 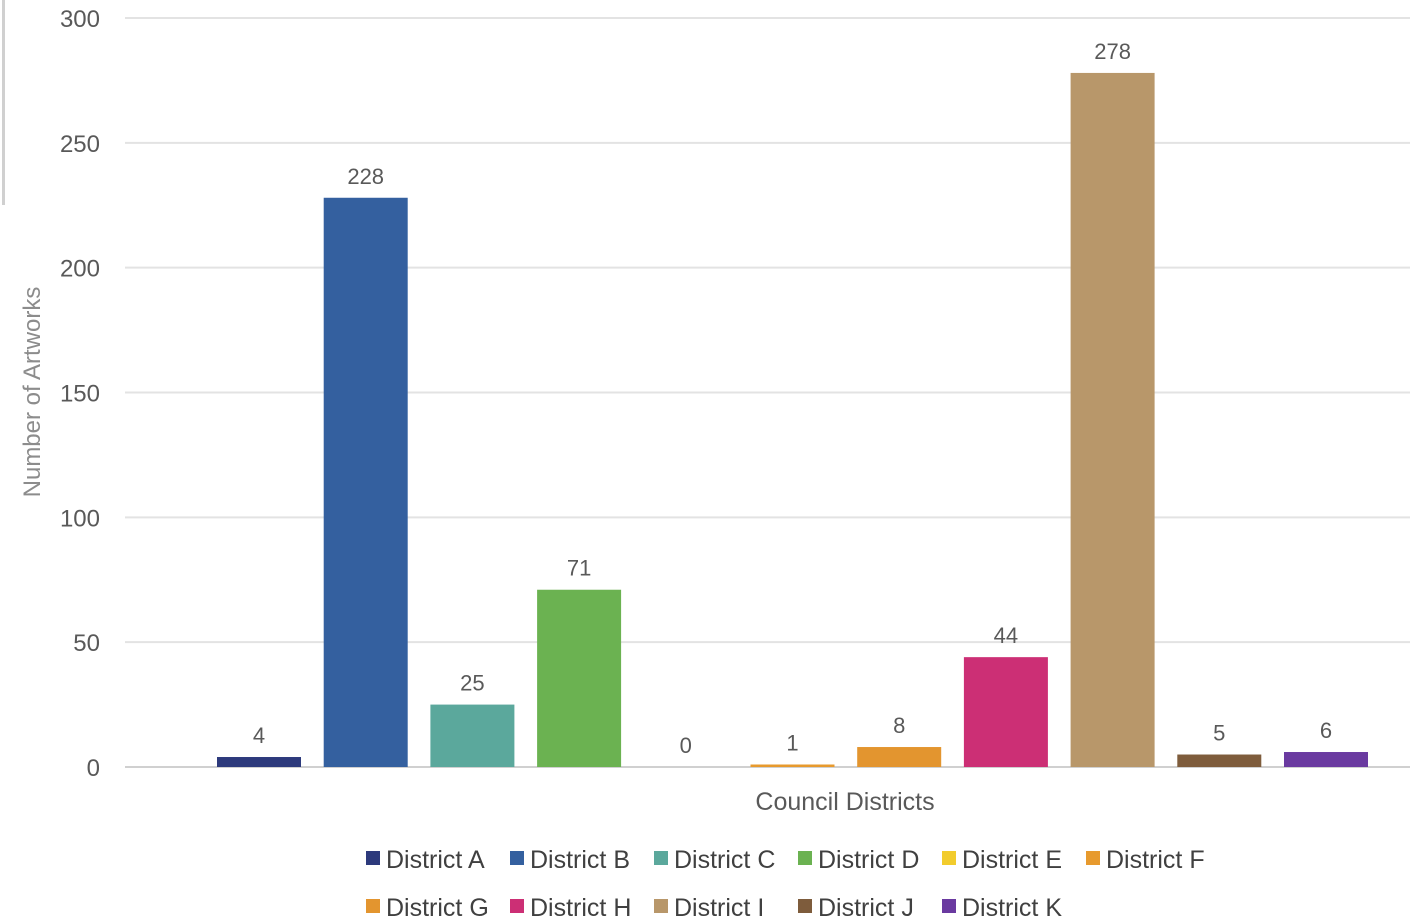 I want to click on data-label: 44, so click(x=1006, y=635).